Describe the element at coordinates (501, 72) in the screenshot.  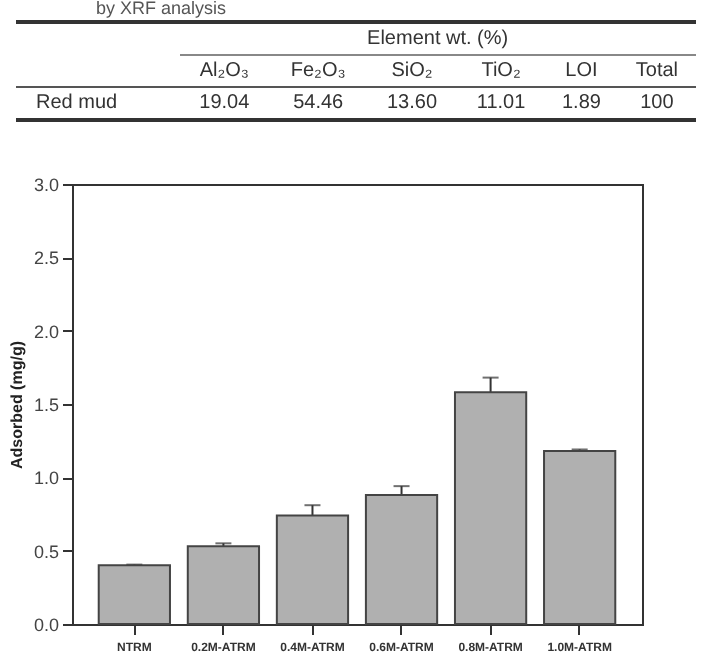
I see `category-label: TiO₂` at that location.